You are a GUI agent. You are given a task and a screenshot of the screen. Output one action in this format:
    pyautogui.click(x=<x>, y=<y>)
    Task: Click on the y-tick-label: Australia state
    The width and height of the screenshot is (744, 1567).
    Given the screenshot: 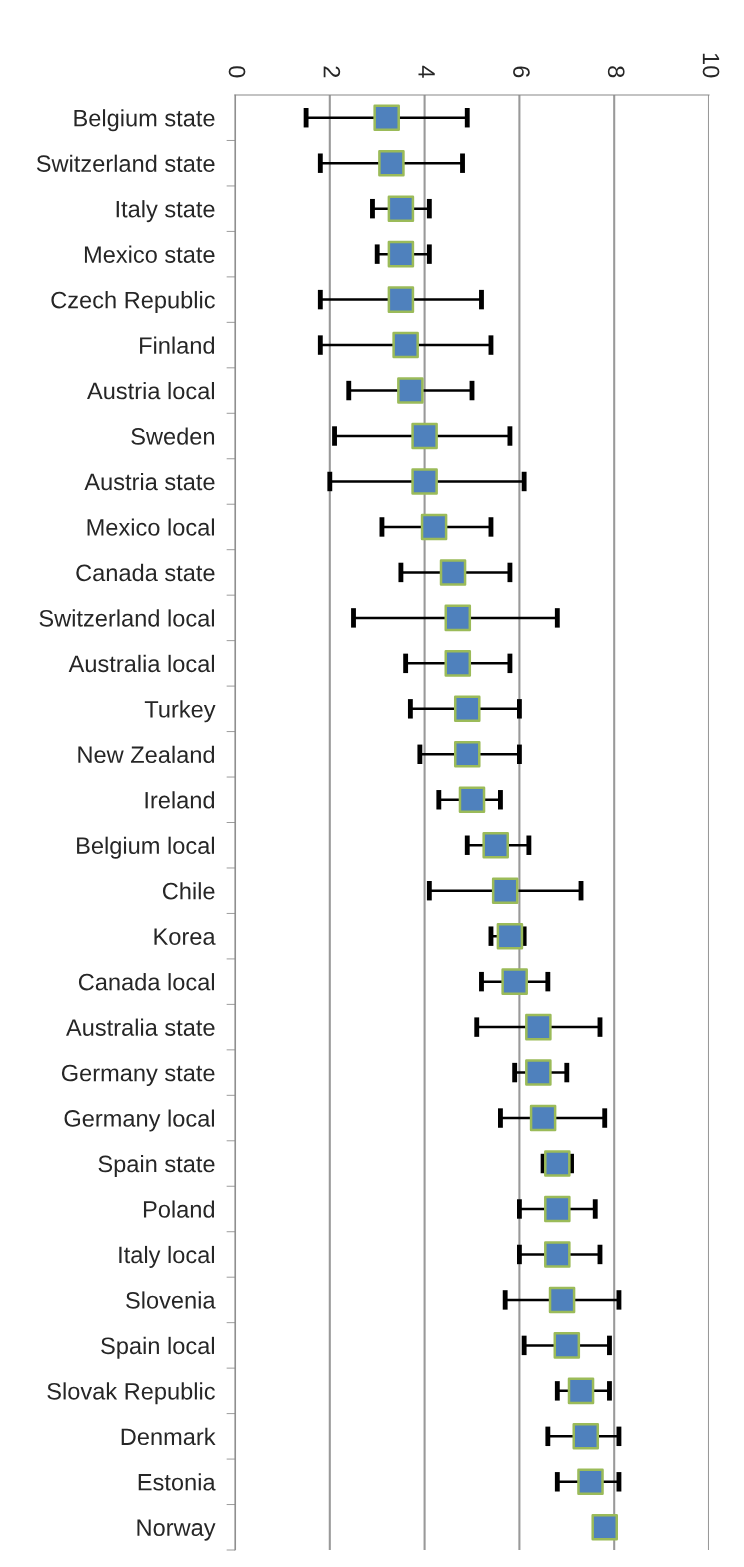 What is the action you would take?
    pyautogui.click(x=140, y=1027)
    